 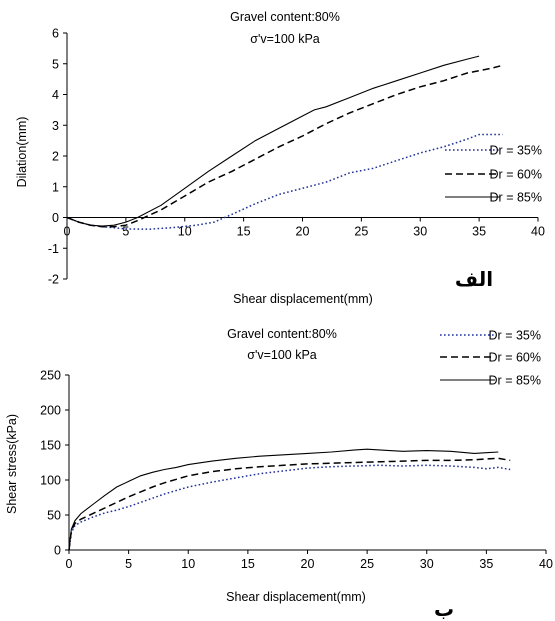 What do you see at coordinates (55, 218) in the screenshot?
I see `dilation-y-tick-label: 0` at bounding box center [55, 218].